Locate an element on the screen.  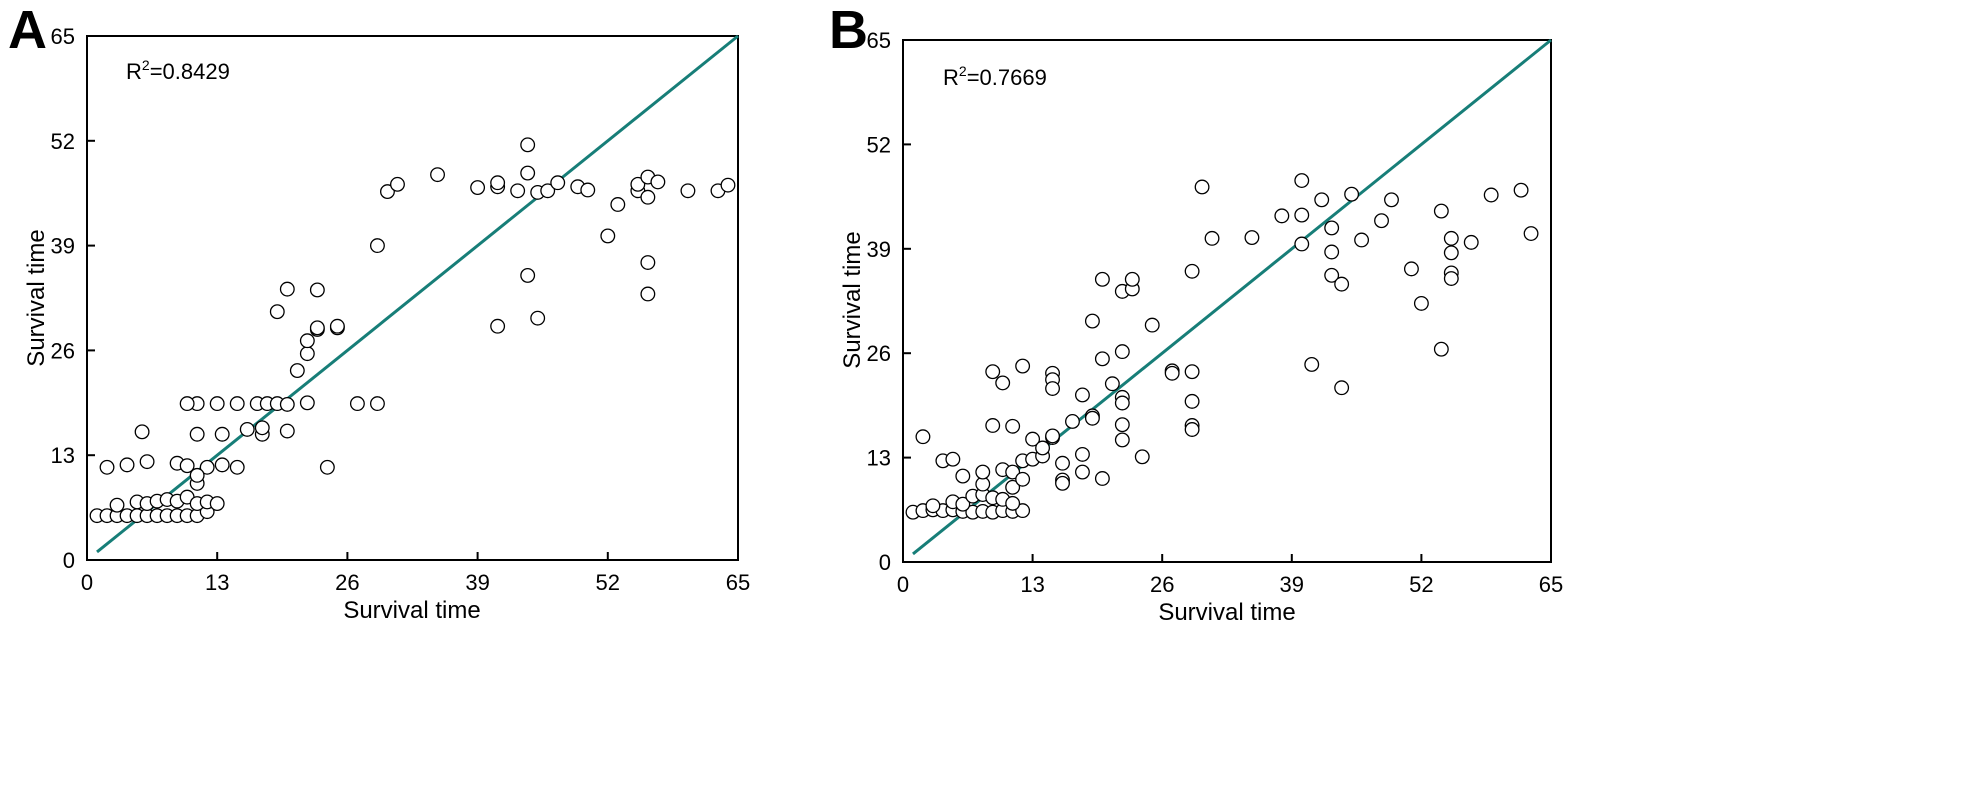
x-tick-label-b: 39 is located at coordinates (1292, 584).